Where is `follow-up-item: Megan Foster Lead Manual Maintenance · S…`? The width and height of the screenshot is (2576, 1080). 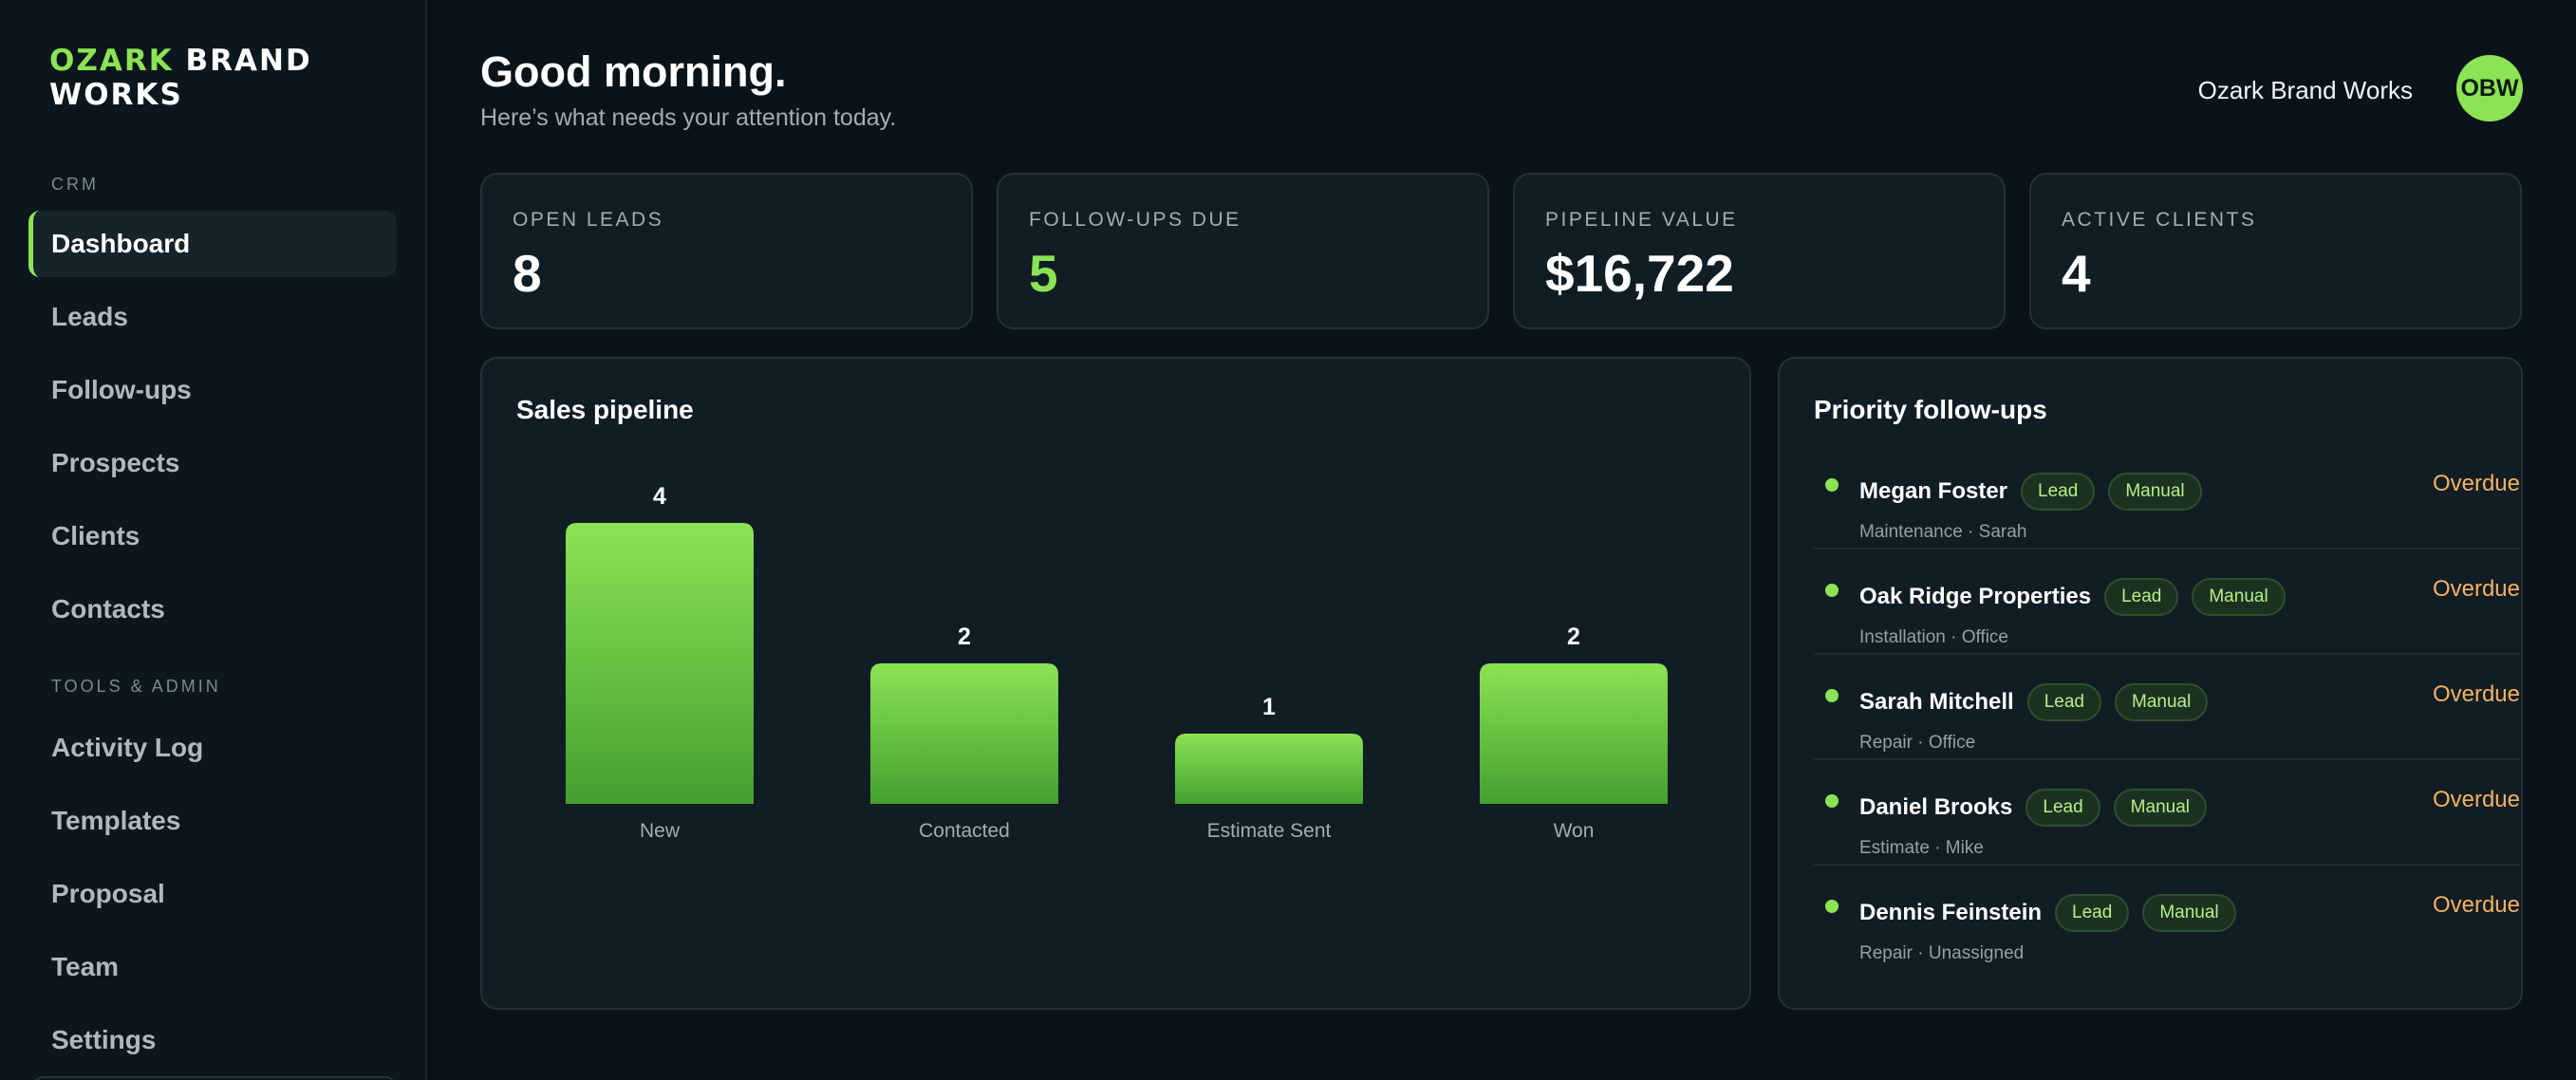 follow-up-item: Megan Foster Lead Manual Maintenance · S… is located at coordinates (2167, 496).